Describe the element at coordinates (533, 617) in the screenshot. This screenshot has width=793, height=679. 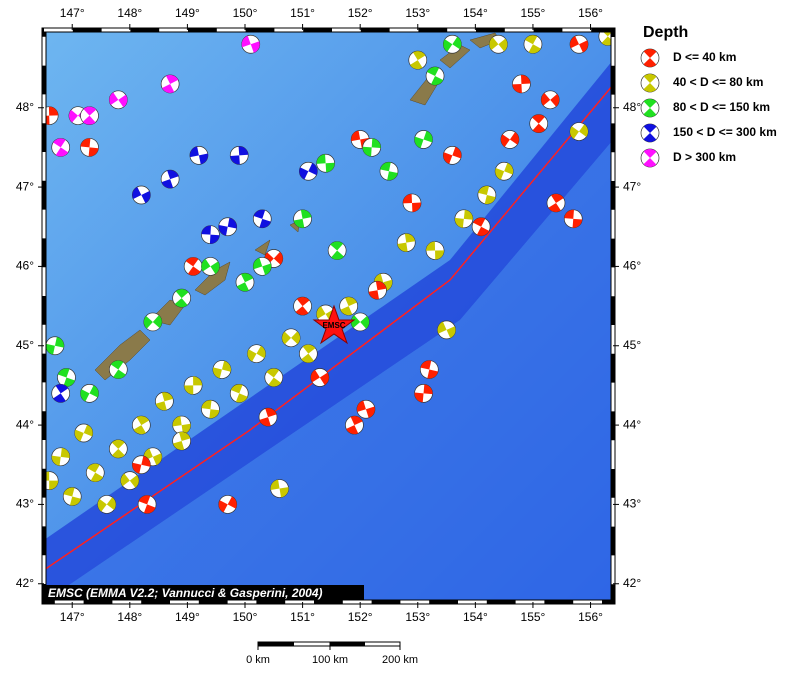
I see `lon-label: 155°` at that location.